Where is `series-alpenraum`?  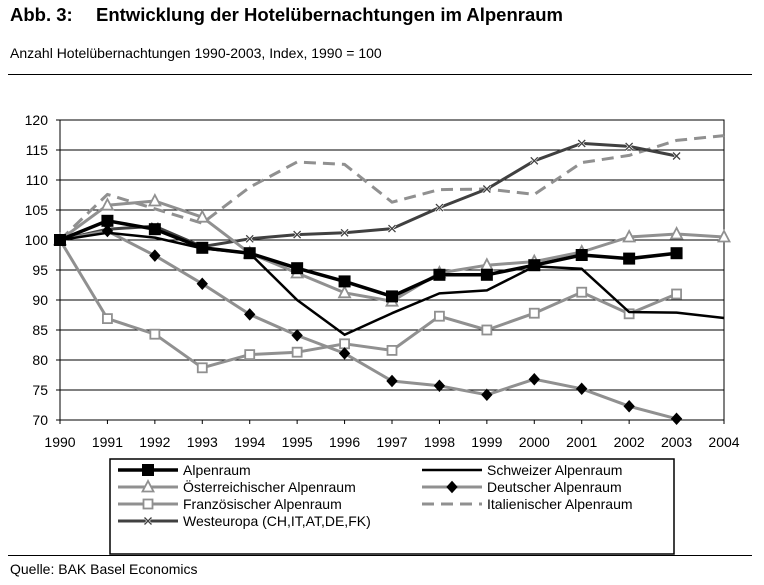
series-alpenraum is located at coordinates (368, 258).